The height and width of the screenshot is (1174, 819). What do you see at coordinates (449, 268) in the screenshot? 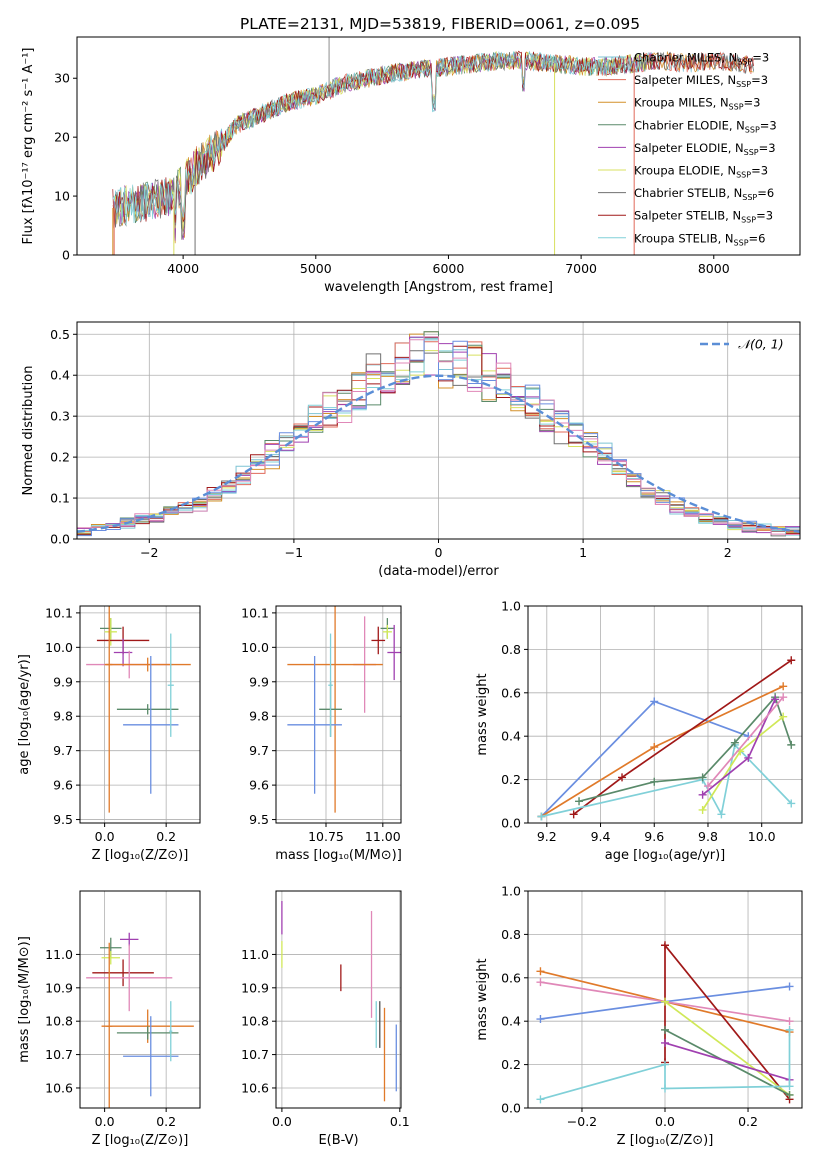
I see `x-tick-label: 6000` at bounding box center [449, 268].